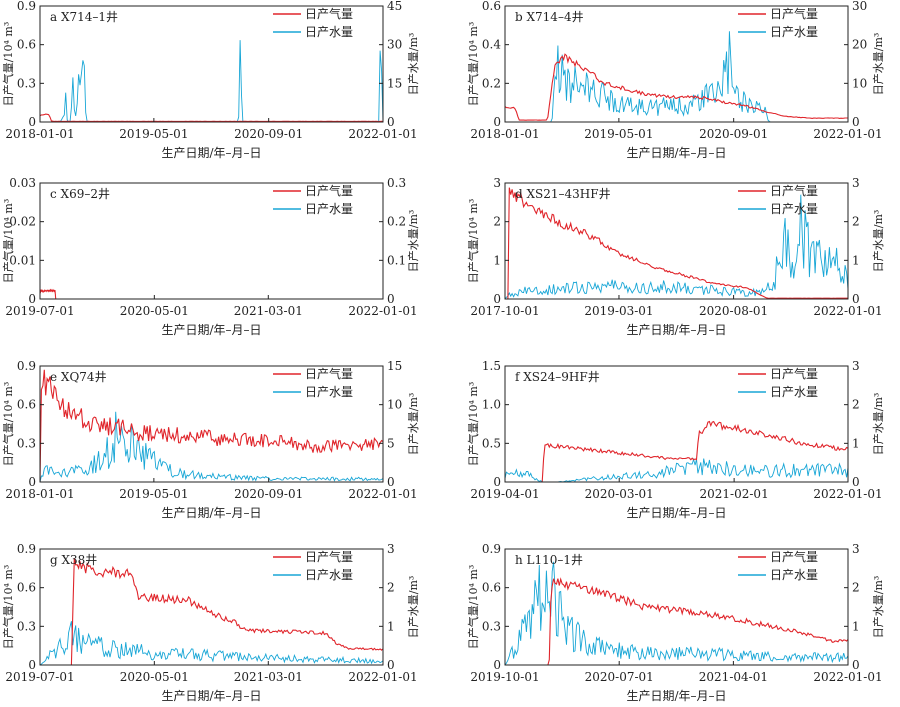 The width and height of the screenshot is (900, 707). Describe the element at coordinates (394, 366) in the screenshot. I see `y-right-tick-label-e-3: 15` at that location.